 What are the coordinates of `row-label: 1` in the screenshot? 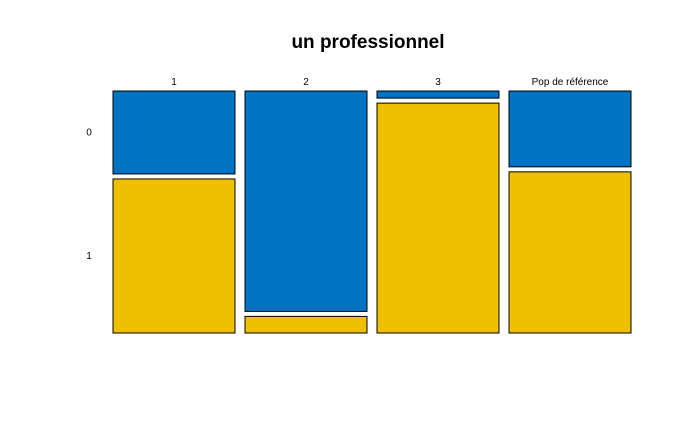 It's located at (89, 256).